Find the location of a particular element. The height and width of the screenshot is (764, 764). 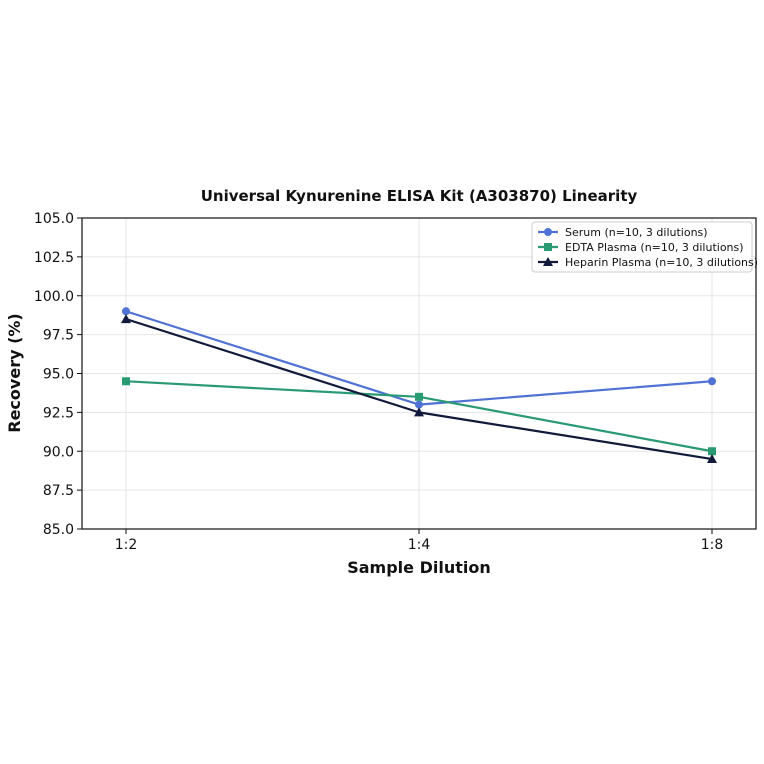

x-tick-label: 1:2 is located at coordinates (126, 545).